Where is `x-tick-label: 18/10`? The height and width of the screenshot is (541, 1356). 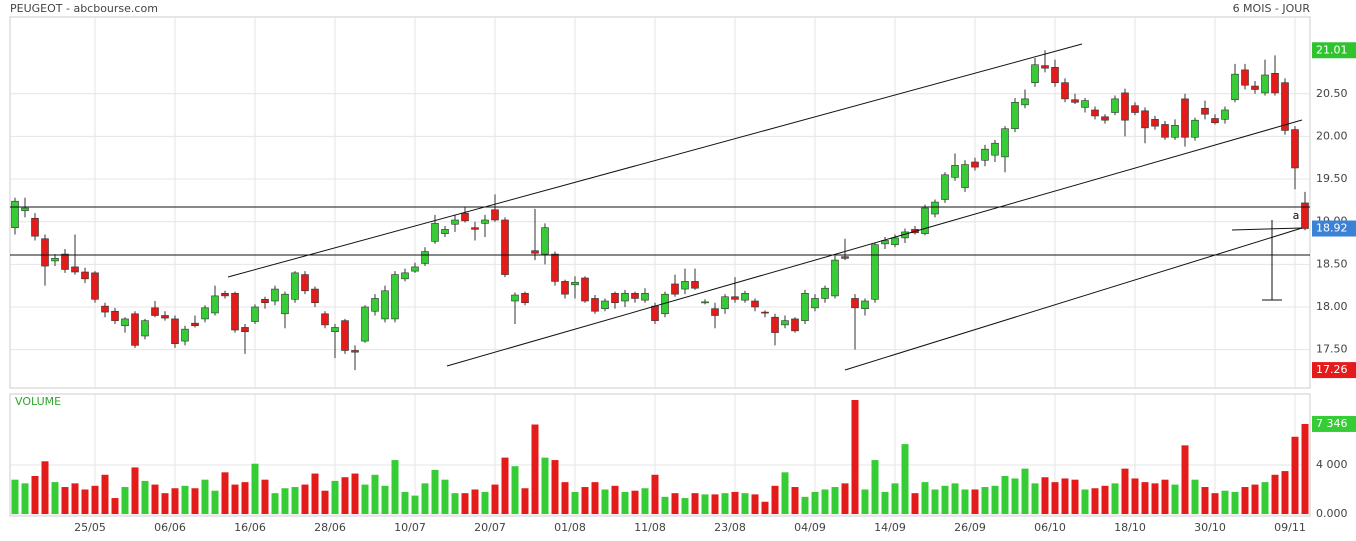
x-tick-label: 18/10 is located at coordinates (1130, 527).